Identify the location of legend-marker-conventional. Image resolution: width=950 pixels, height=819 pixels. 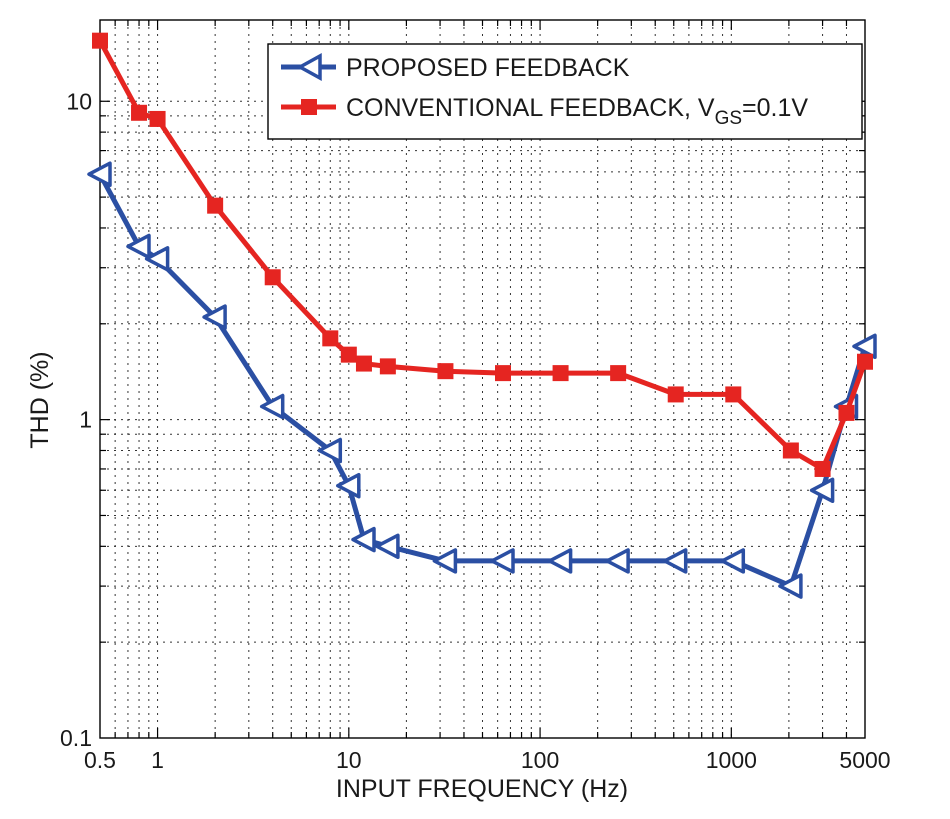
(309, 107).